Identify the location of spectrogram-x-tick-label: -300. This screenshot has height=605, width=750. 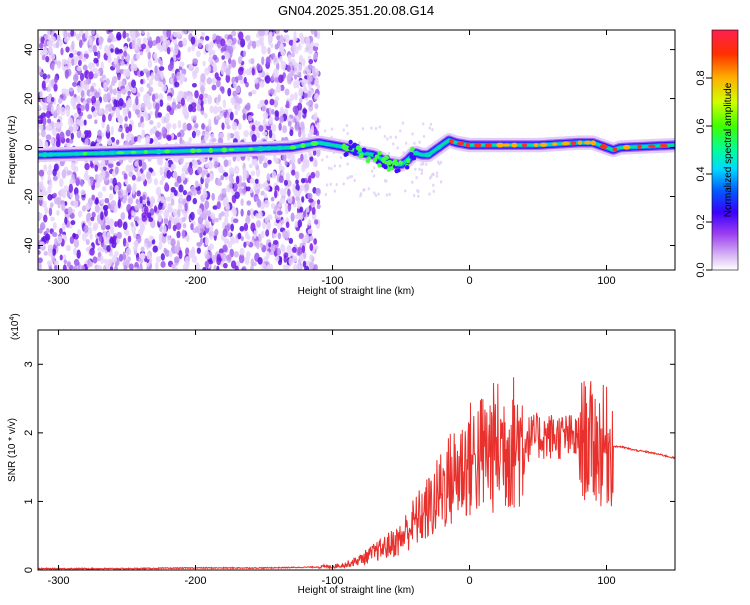
(59, 281).